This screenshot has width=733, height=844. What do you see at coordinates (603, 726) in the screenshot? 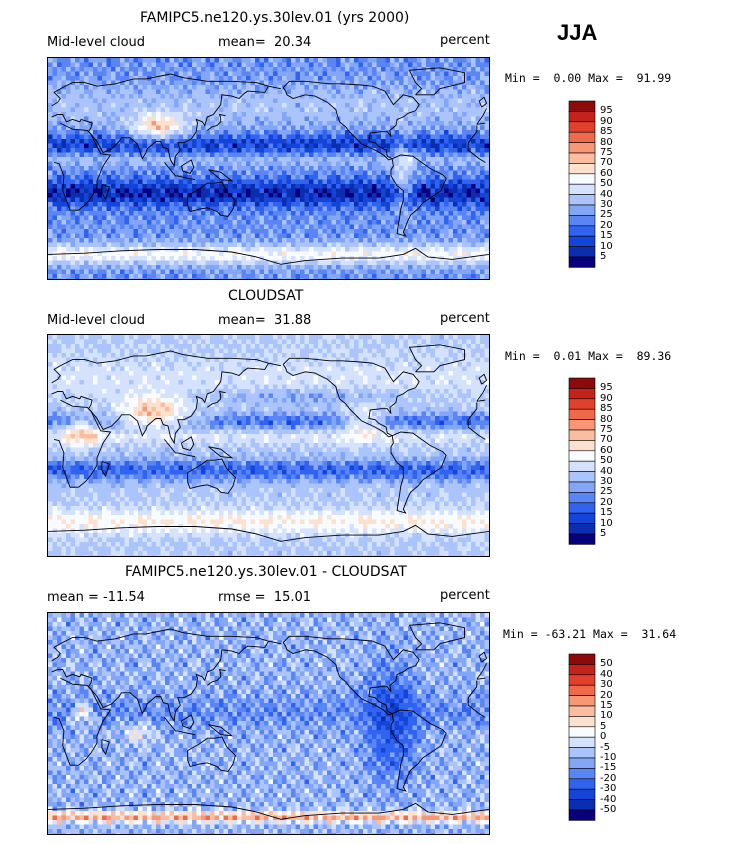
I see `colorbar-tick-label: 5` at bounding box center [603, 726].